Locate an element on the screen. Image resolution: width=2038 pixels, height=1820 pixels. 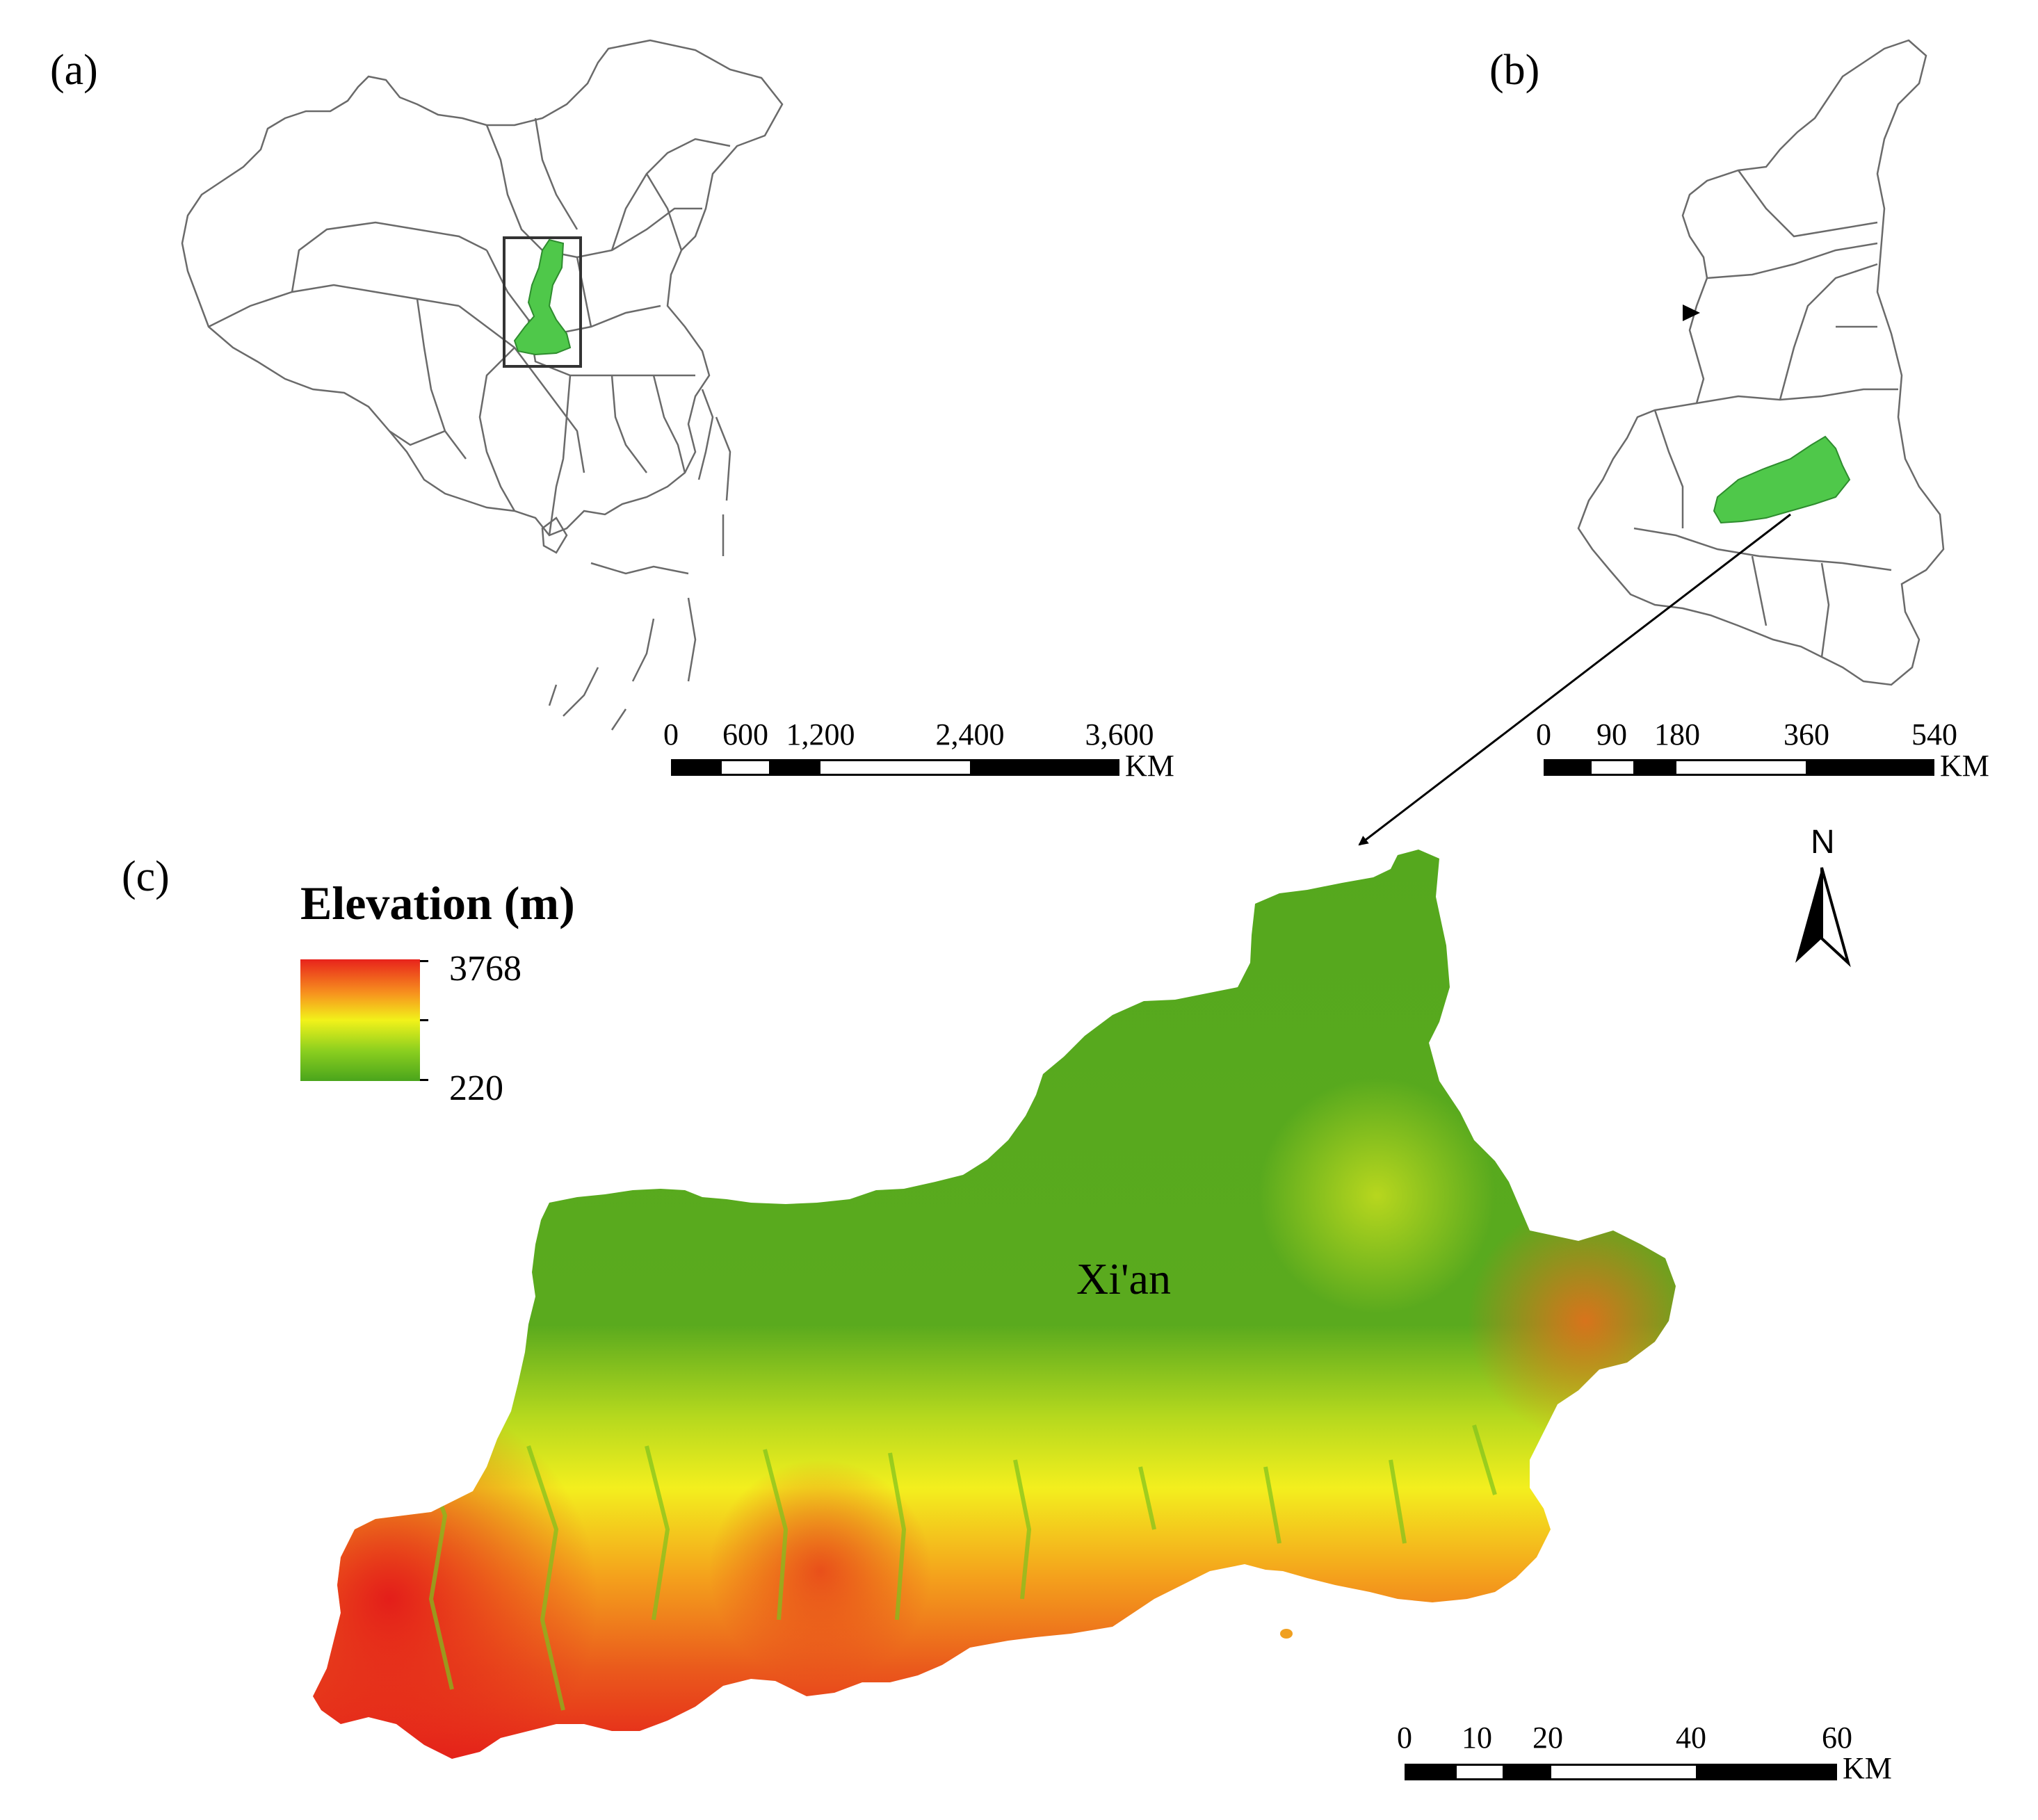
shaanxi-highlight-a is located at coordinates (542, 297).